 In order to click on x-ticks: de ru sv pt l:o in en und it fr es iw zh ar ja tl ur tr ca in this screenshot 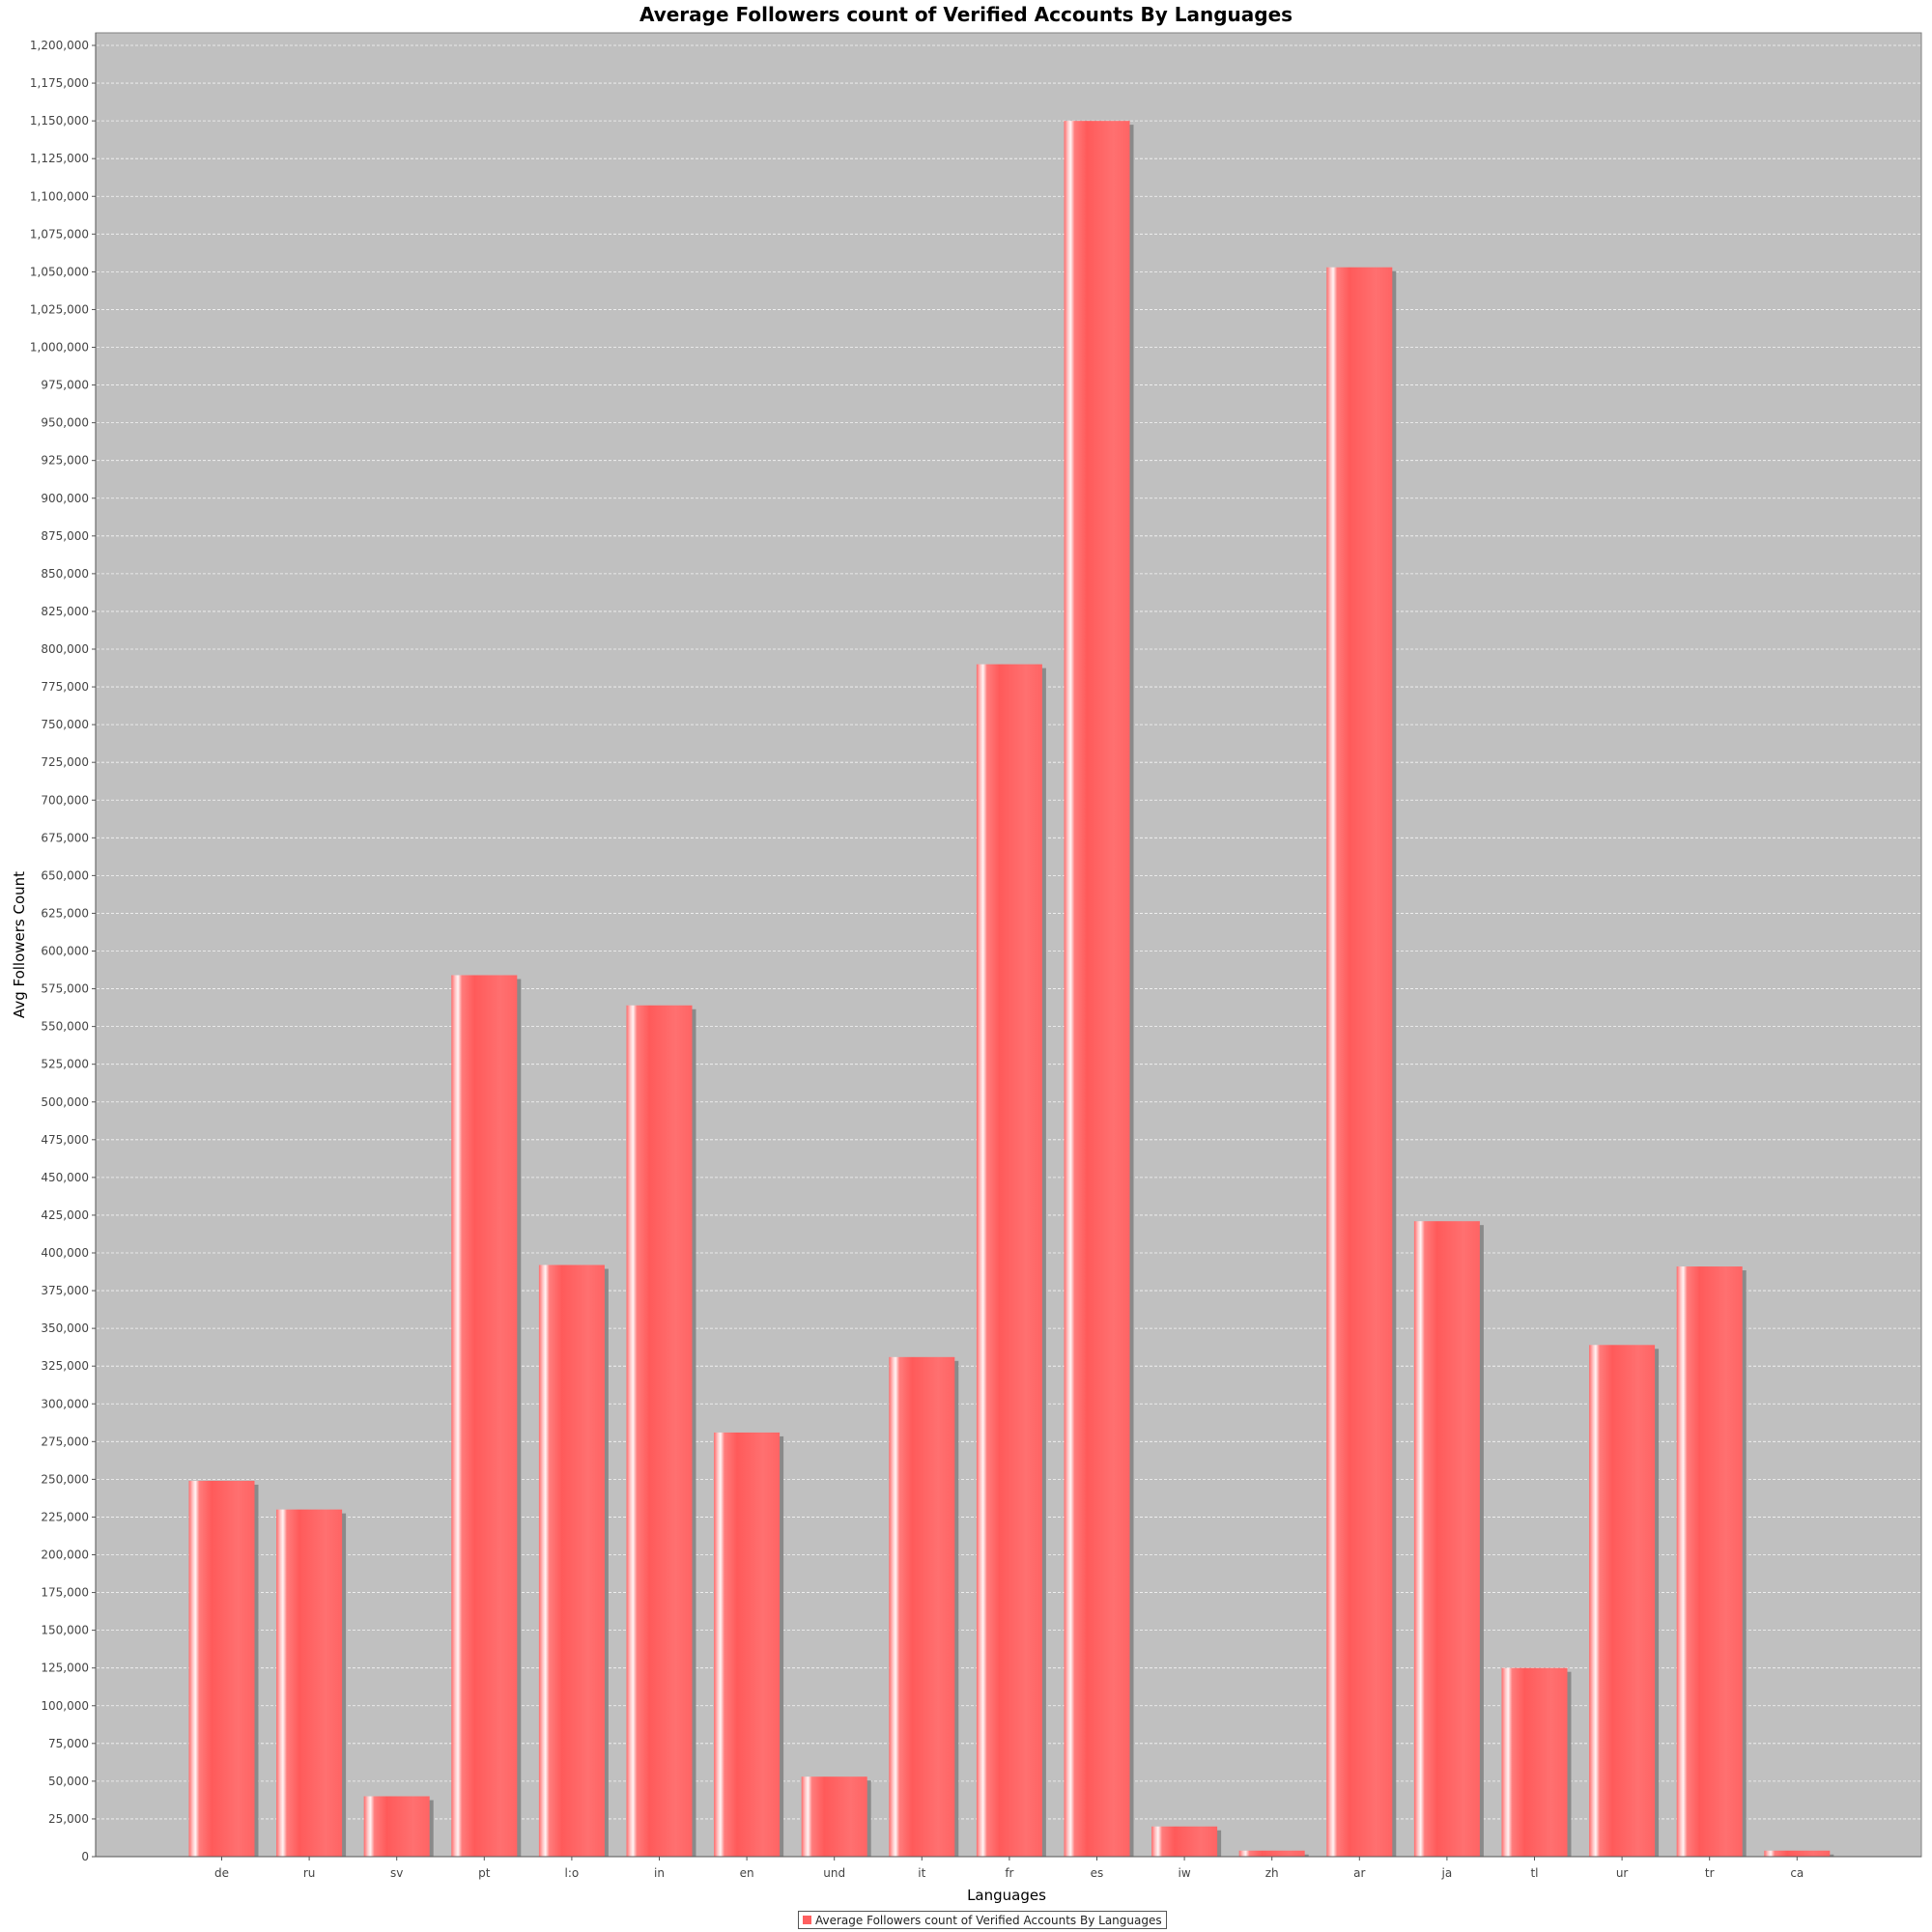, I will do `click(1009, 1868)`.